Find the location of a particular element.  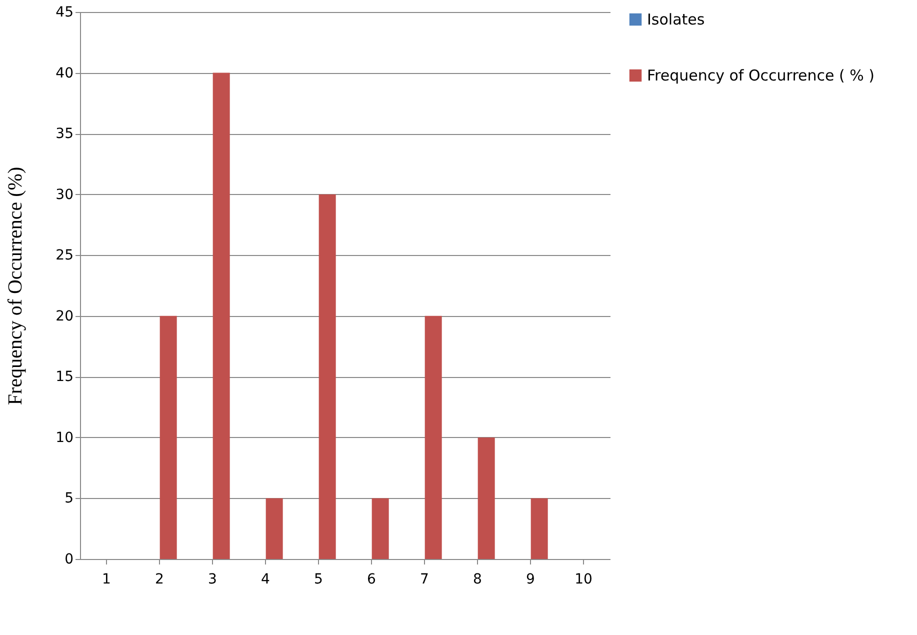

y-tick-label: 45 is located at coordinates (65, 12).